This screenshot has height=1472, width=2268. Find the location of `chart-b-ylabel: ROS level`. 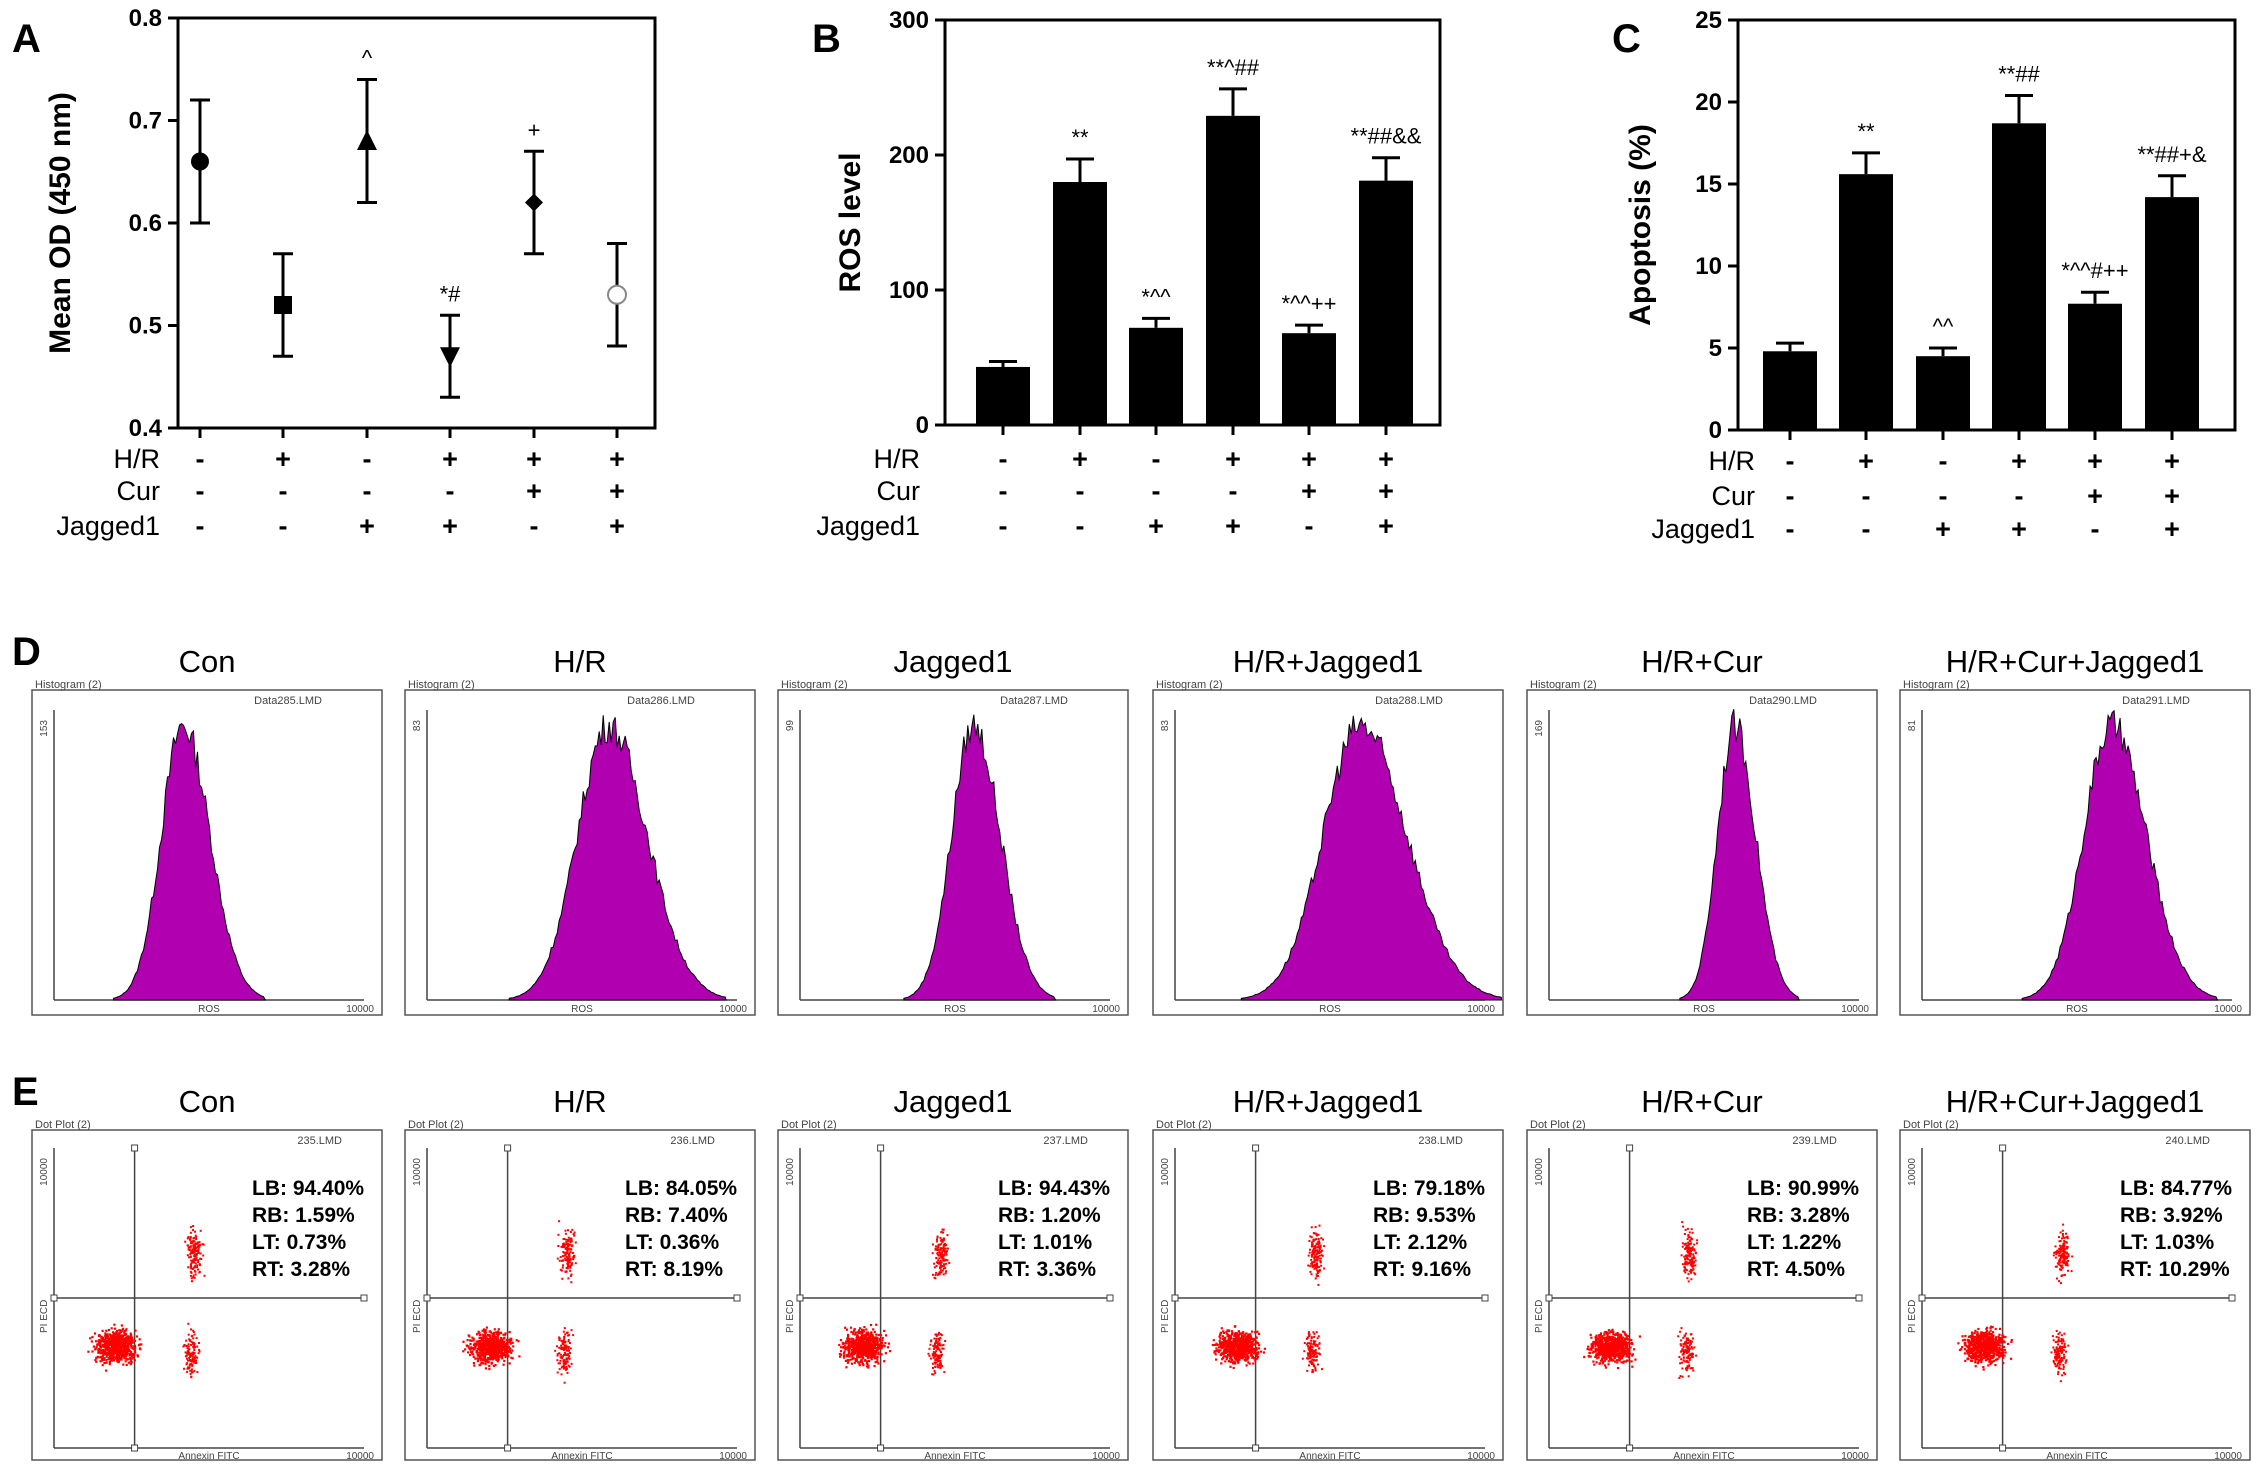

chart-b-ylabel: ROS level is located at coordinates (850, 222).